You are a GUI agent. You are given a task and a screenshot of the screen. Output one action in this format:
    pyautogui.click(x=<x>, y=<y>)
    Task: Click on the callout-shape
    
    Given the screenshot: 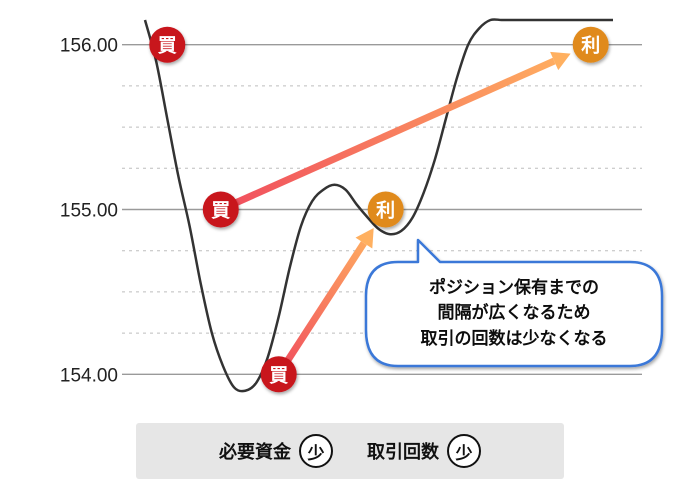 What is the action you would take?
    pyautogui.click(x=514, y=303)
    